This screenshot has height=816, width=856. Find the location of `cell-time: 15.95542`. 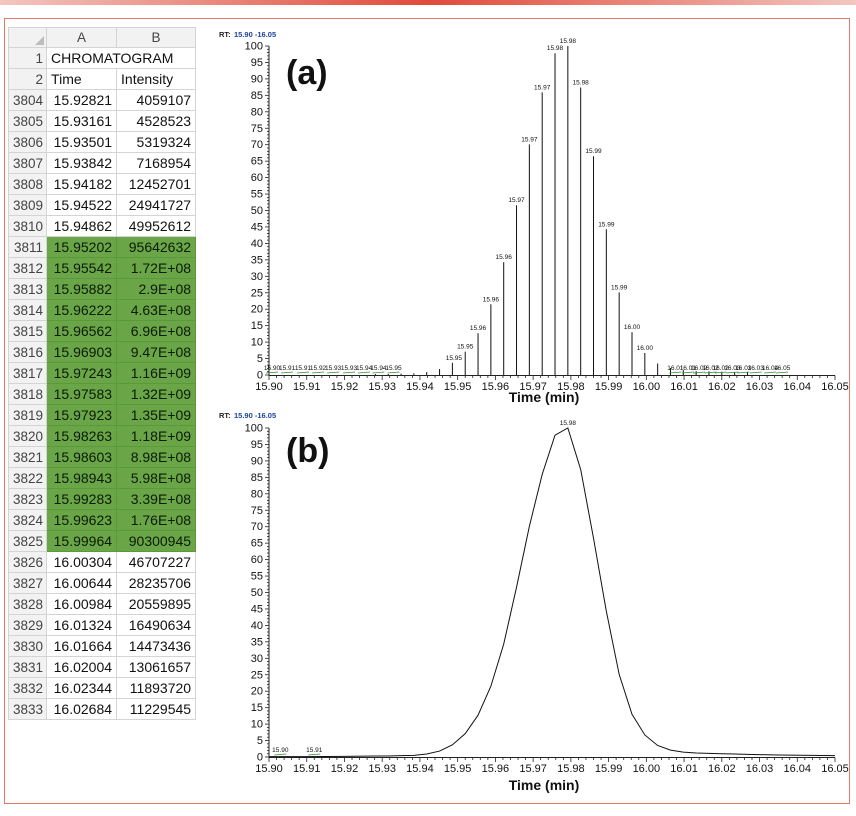

cell-time: 15.95542 is located at coordinates (82, 268).